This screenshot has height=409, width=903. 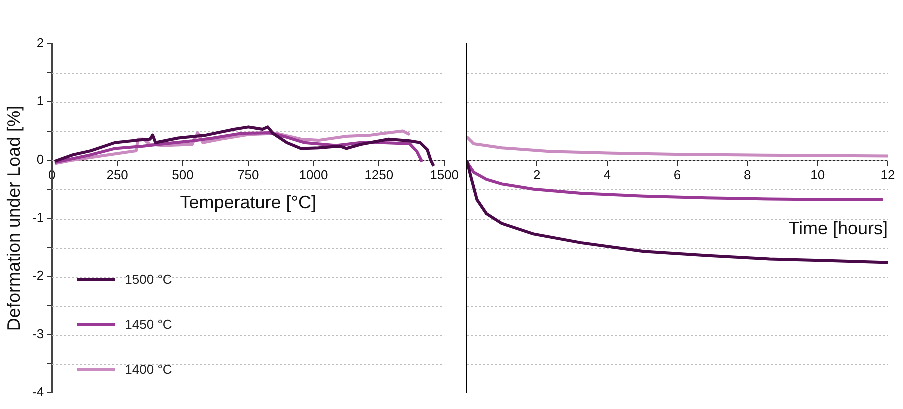 I want to click on x-tick-label: 750, so click(x=249, y=175).